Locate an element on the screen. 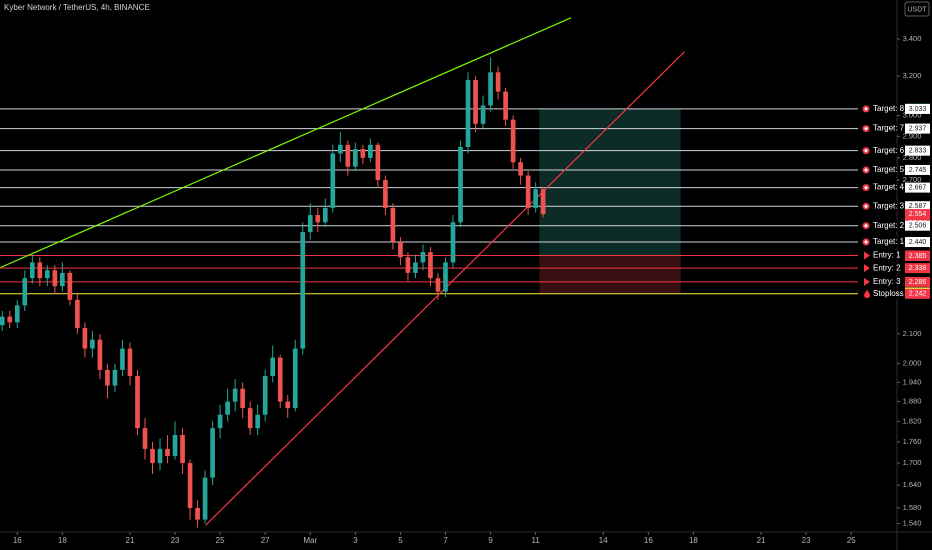 Image resolution: width=932 pixels, height=550 pixels. currency-box is located at coordinates (917, 9).